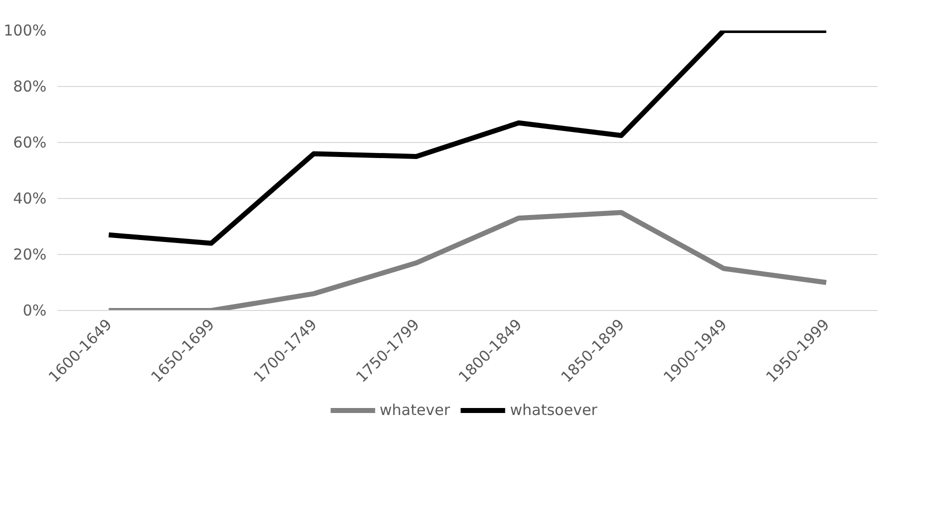  Describe the element at coordinates (30, 199) in the screenshot. I see `y-tick-label: 40%` at that location.